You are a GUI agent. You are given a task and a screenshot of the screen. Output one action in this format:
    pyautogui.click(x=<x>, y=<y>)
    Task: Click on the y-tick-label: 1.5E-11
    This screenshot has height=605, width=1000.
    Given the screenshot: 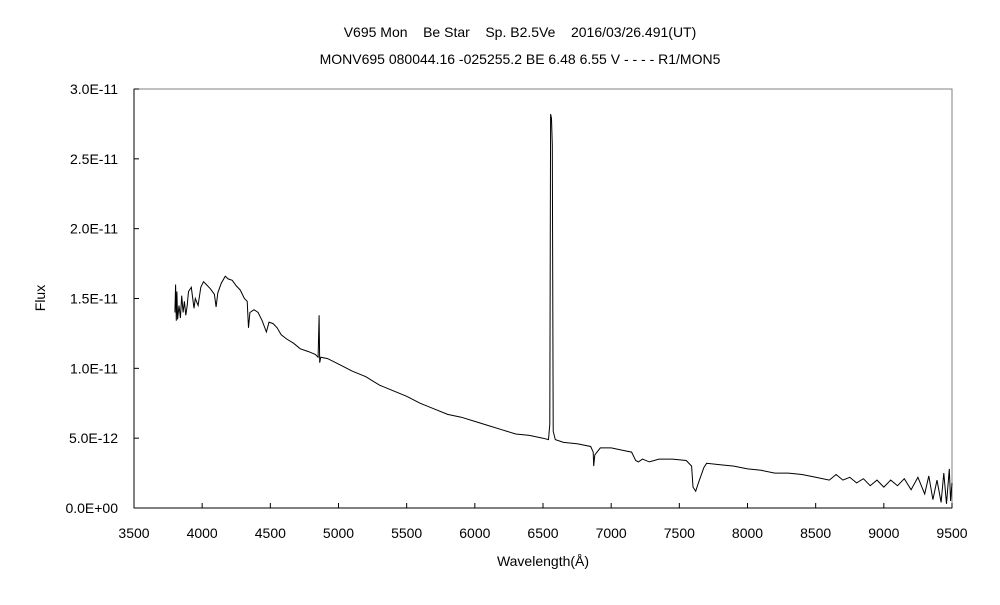 What is the action you would take?
    pyautogui.click(x=94, y=299)
    